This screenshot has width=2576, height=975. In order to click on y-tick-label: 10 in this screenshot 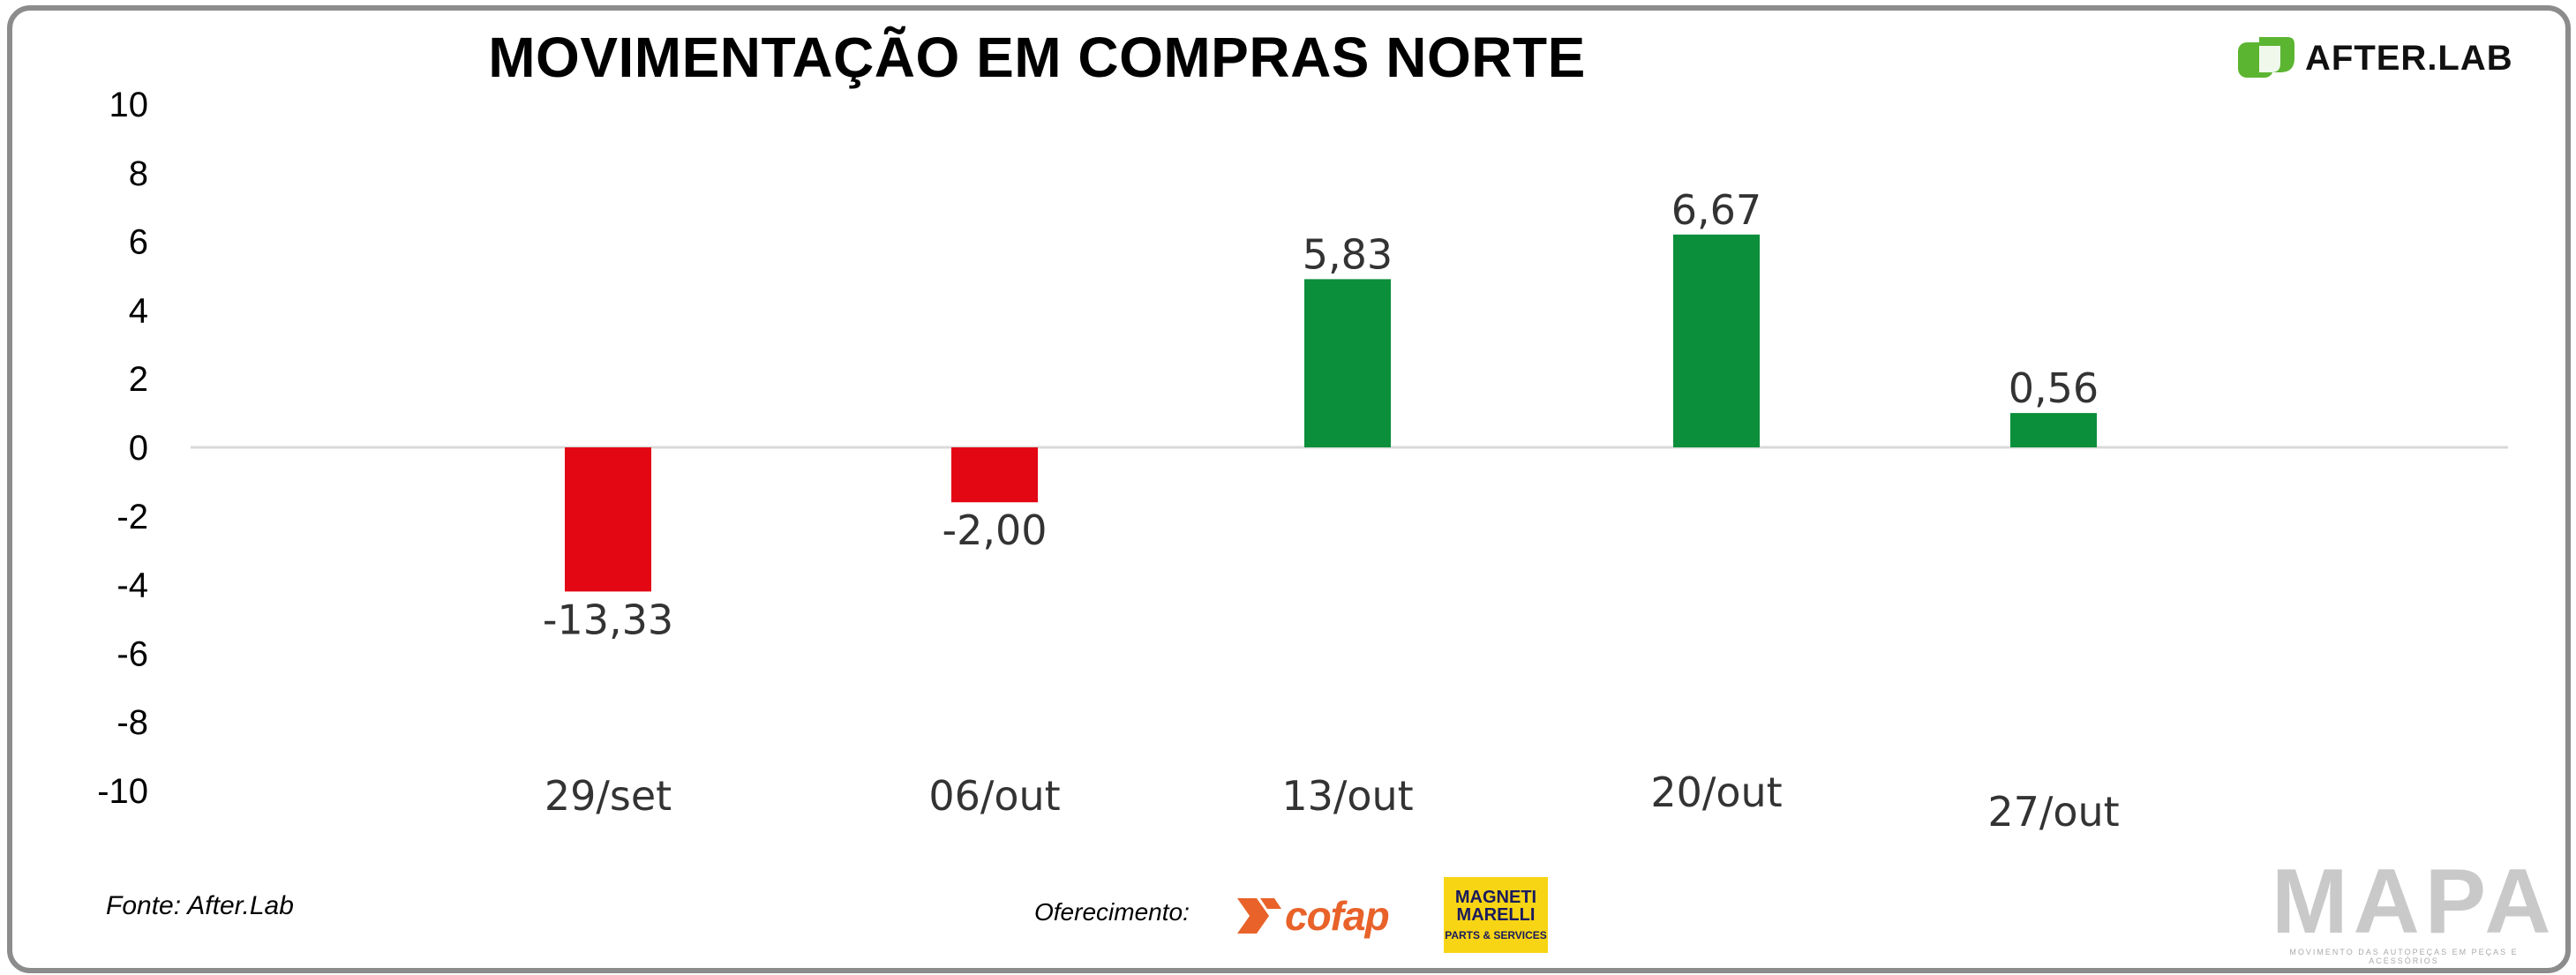, I will do `click(129, 105)`.